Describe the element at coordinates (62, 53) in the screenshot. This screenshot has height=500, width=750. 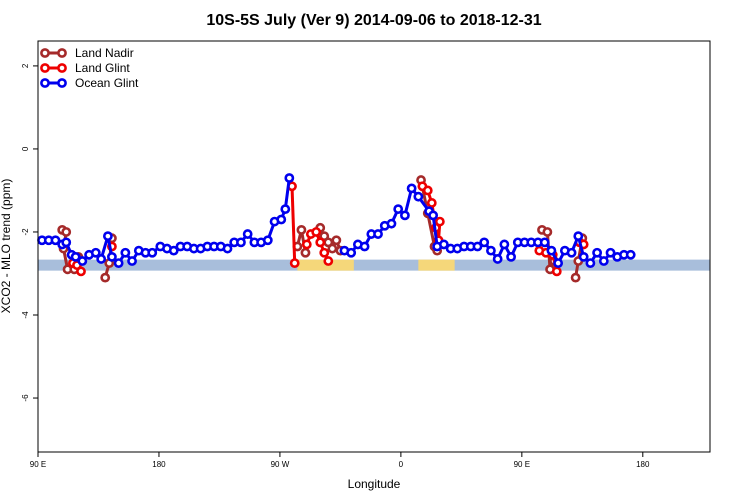
I see `legend-marker-right-land-nadir` at that location.